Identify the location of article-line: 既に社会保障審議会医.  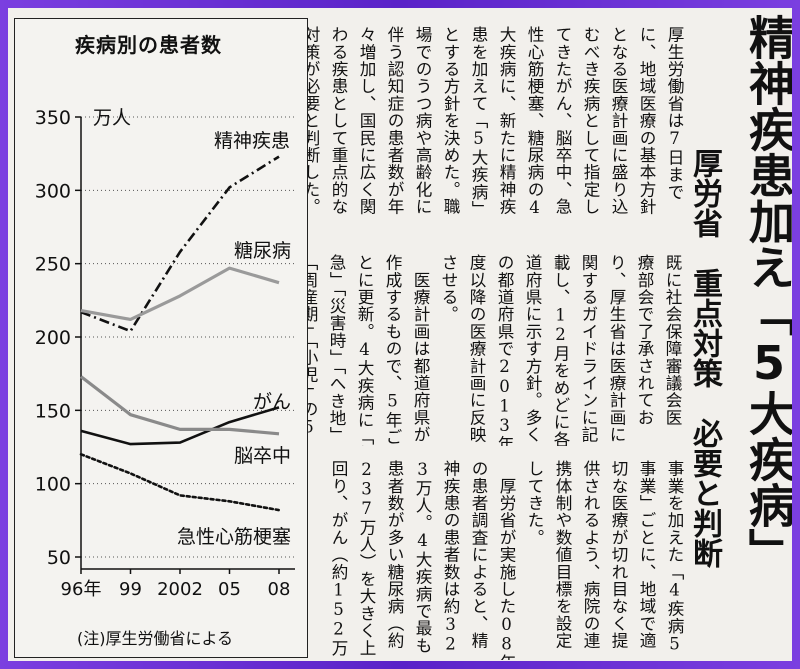
(672, 340).